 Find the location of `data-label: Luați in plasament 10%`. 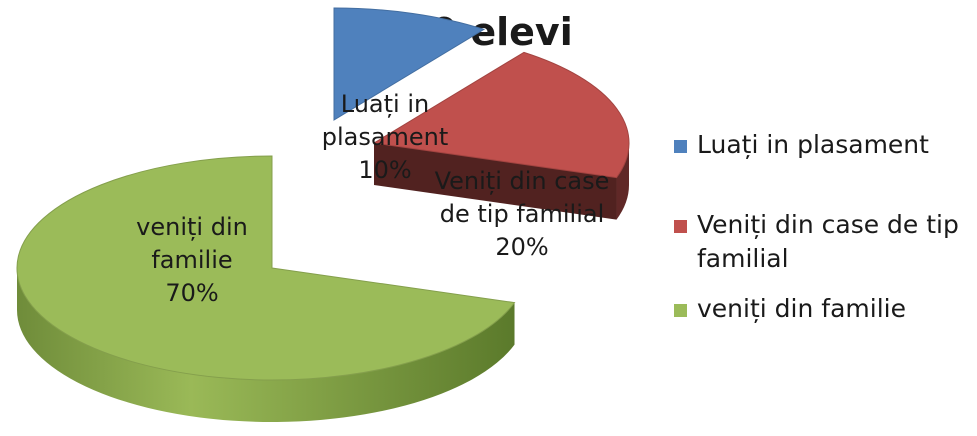

data-label: Luați in plasament 10% is located at coordinates (385, 137).